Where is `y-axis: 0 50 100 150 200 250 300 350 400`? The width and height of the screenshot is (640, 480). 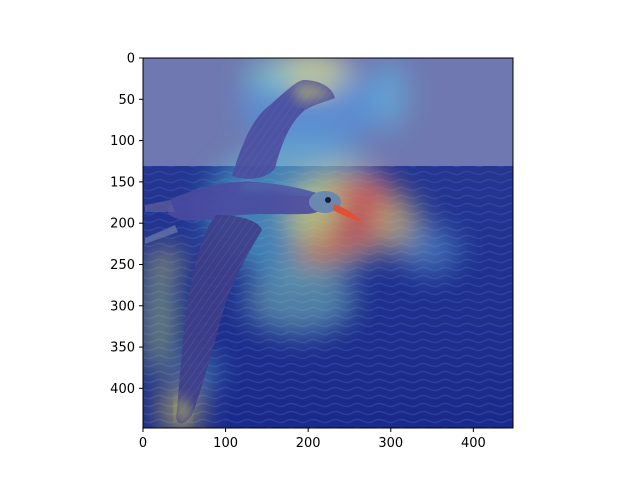 y-axis: 0 50 100 150 200 250 300 350 400 is located at coordinates (126, 224).